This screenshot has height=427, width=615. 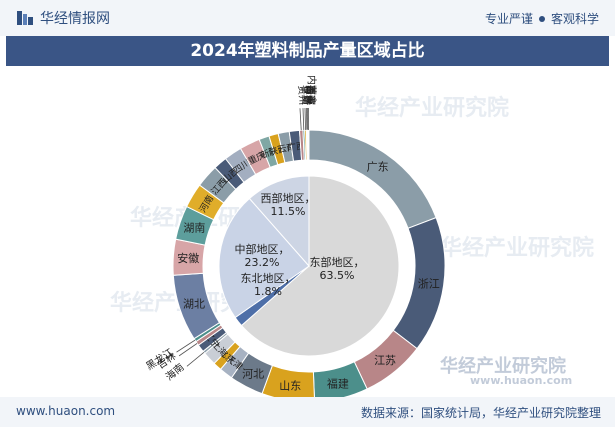 What do you see at coordinates (337, 275) in the screenshot?
I see `inner-slice-value: 63.5%` at bounding box center [337, 275].